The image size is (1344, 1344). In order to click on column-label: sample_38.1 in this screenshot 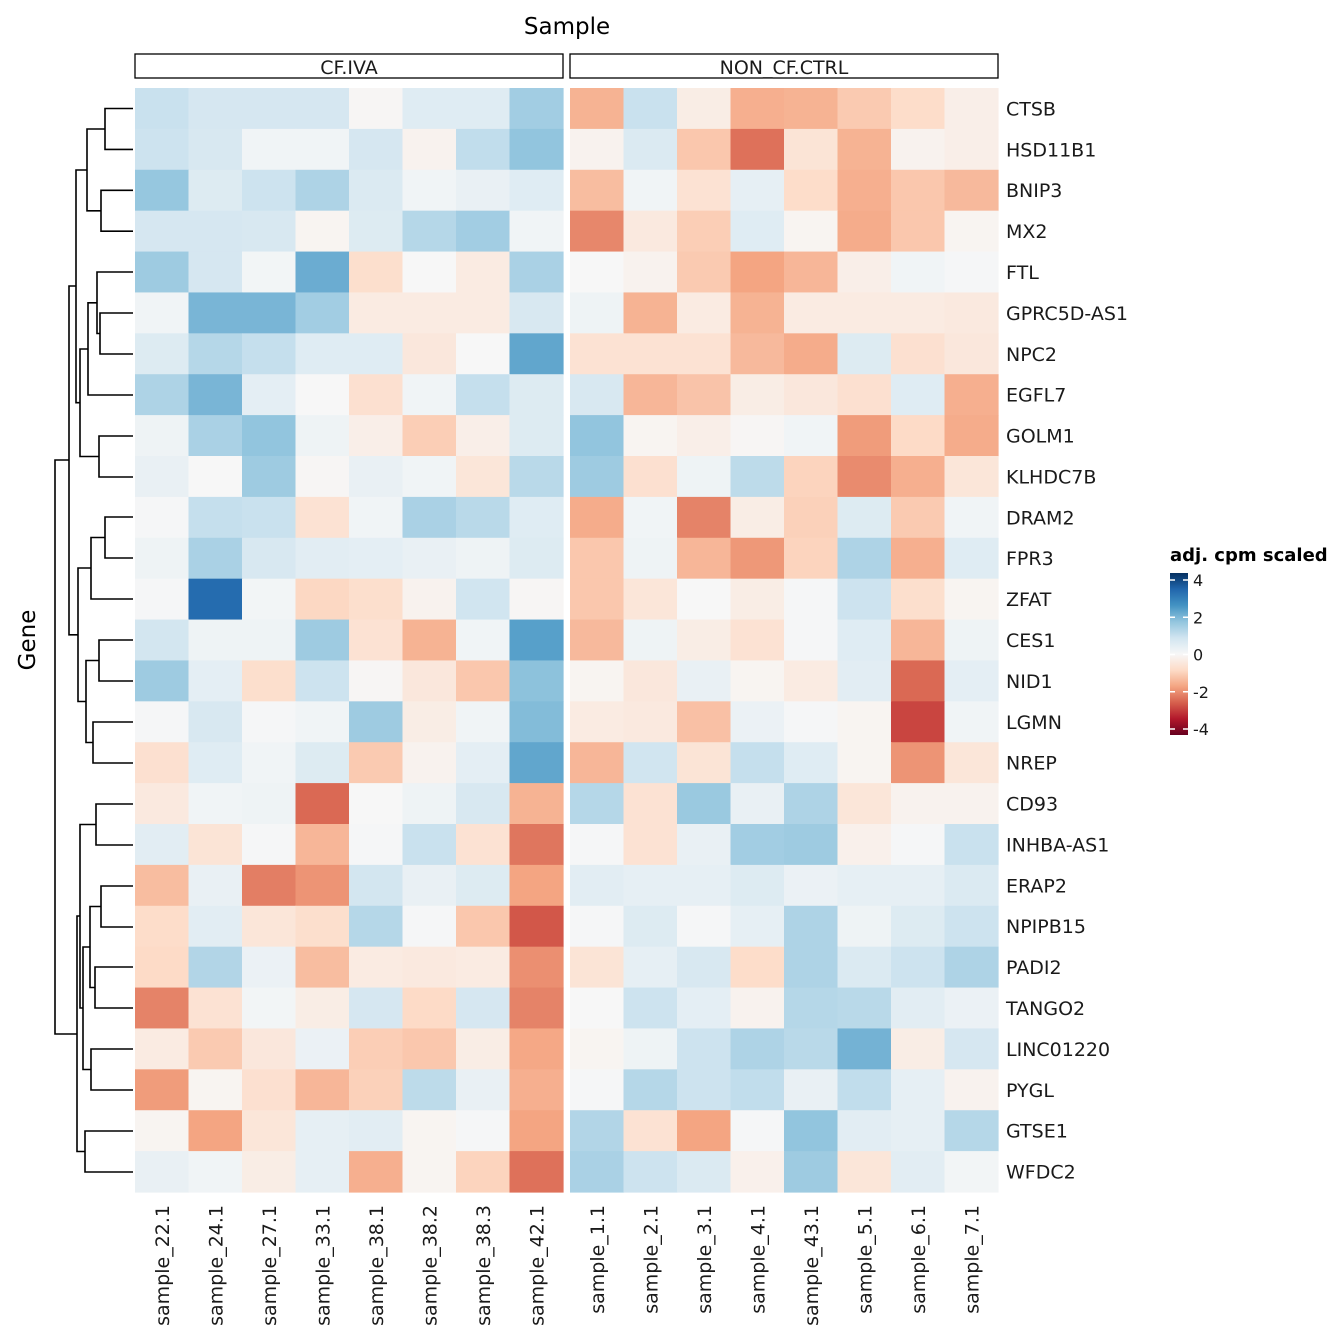, I will do `click(377, 1265)`.